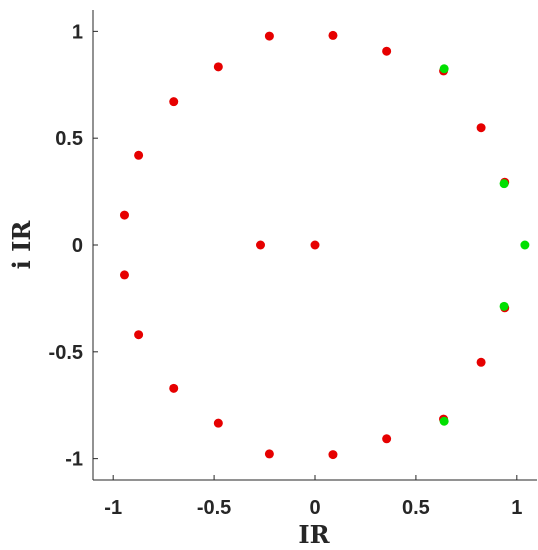  I want to click on y-tick-label: 1, so click(77, 32).